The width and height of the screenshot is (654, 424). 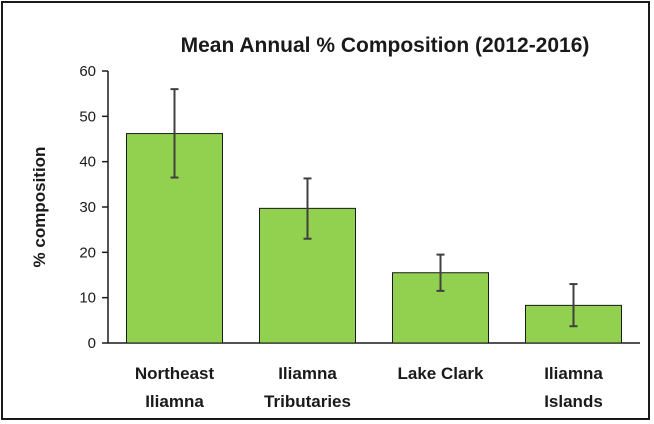 What do you see at coordinates (87, 298) in the screenshot?
I see `y-tick-label: 10` at bounding box center [87, 298].